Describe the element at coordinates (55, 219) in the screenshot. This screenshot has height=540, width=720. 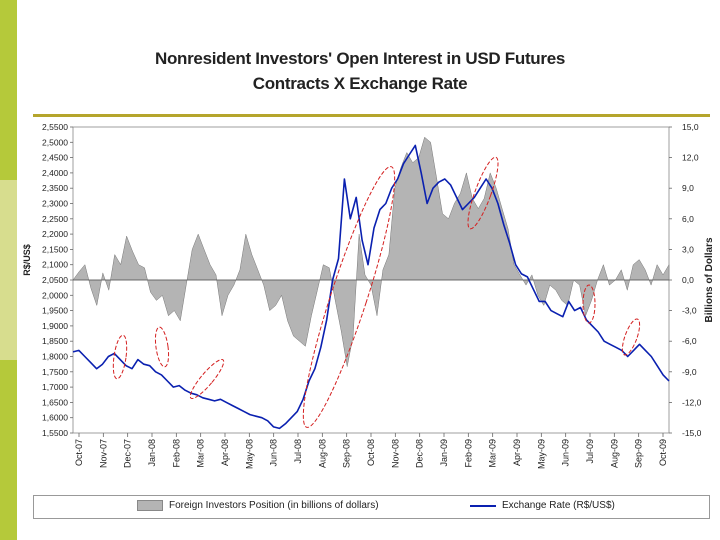
I see `left-tick-label: 2,2500` at that location.